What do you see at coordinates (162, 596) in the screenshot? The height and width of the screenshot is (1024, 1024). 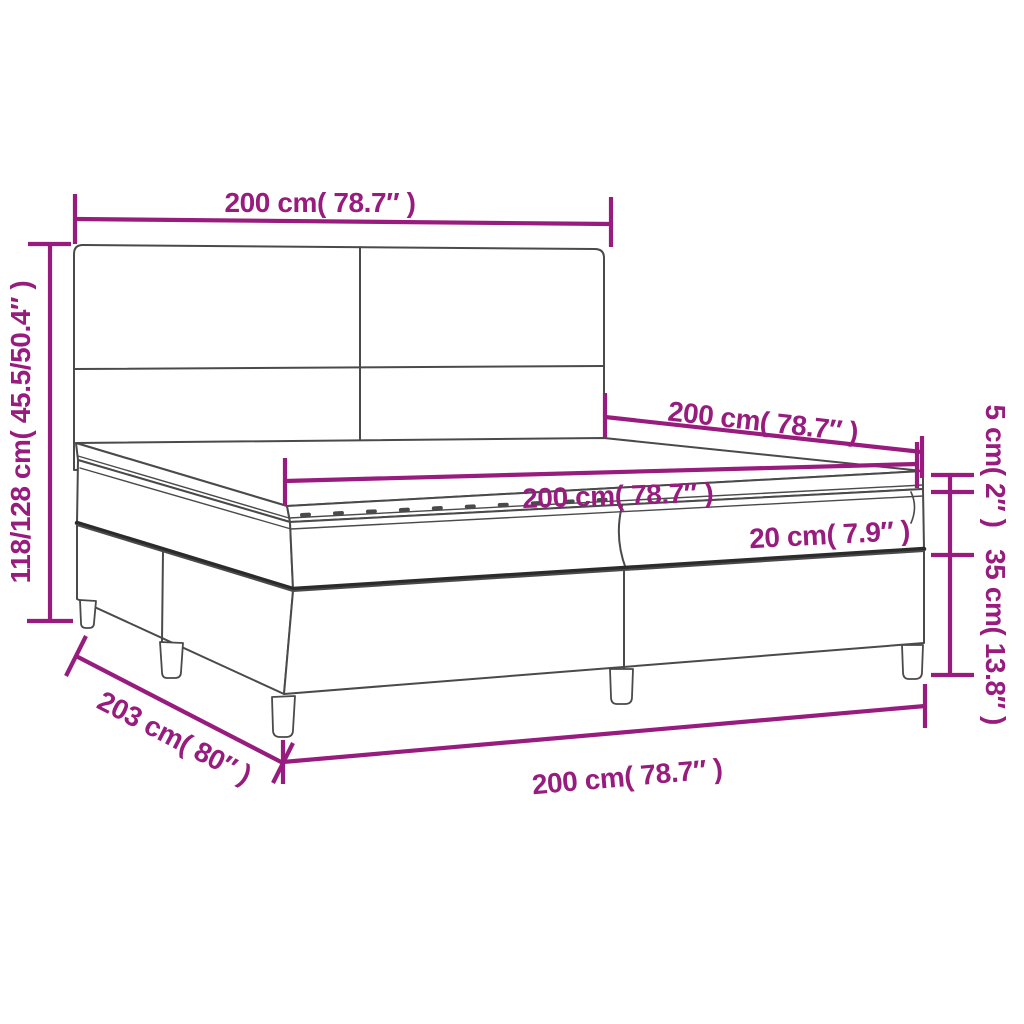 I see `base-side-seam` at bounding box center [162, 596].